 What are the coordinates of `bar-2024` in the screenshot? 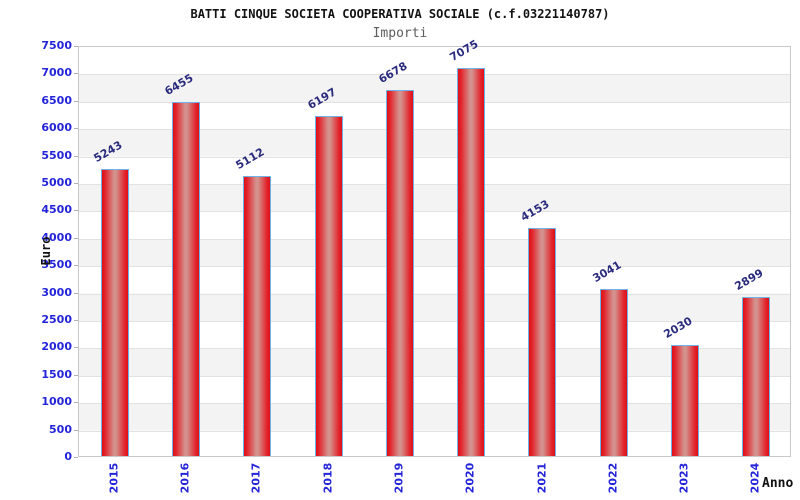 It's located at (756, 376).